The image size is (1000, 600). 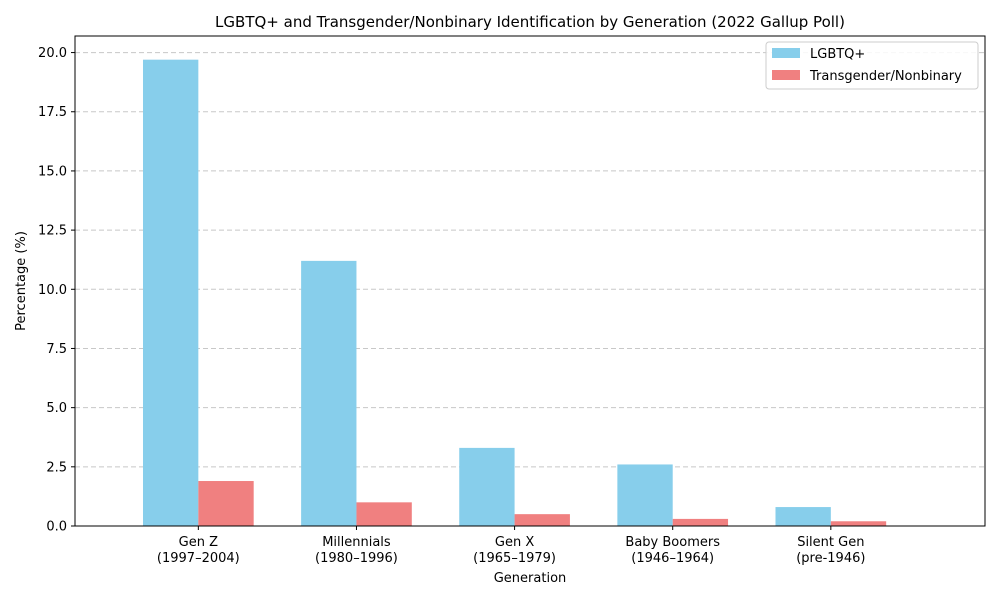 I want to click on x-tick-label-line: (1965–1979), so click(x=514, y=558).